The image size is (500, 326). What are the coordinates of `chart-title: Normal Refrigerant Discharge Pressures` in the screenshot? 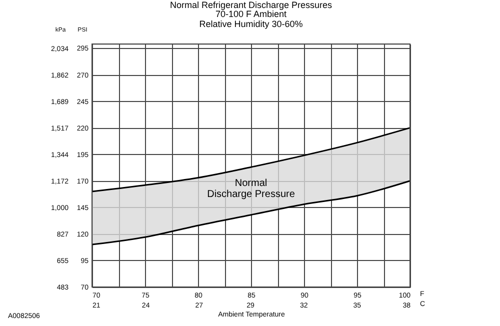 It's located at (251, 5).